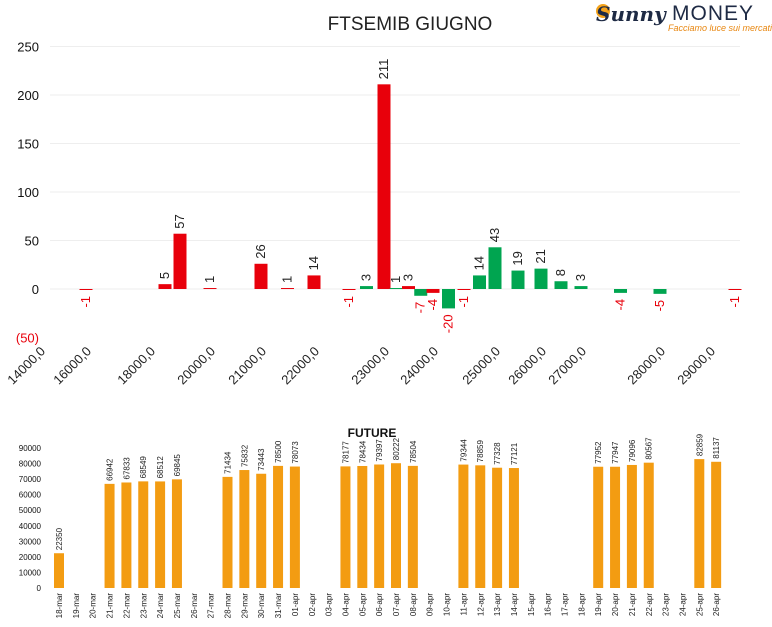 The image size is (772, 627). I want to click on y-tick-label: 20000, so click(30, 557).